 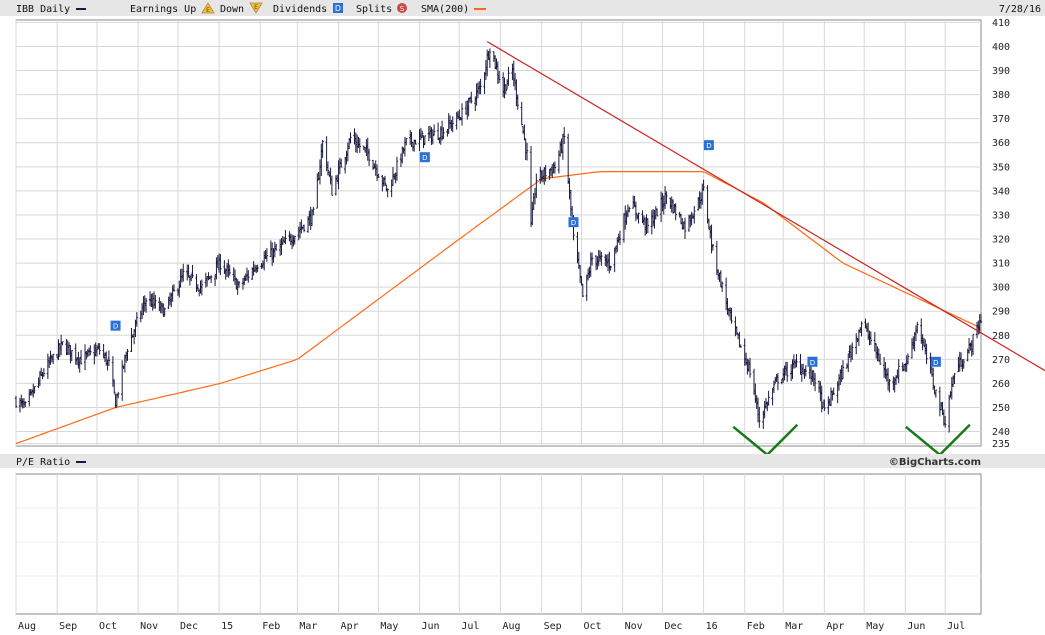 I want to click on y-tick-label: 280, so click(x=1001, y=336).